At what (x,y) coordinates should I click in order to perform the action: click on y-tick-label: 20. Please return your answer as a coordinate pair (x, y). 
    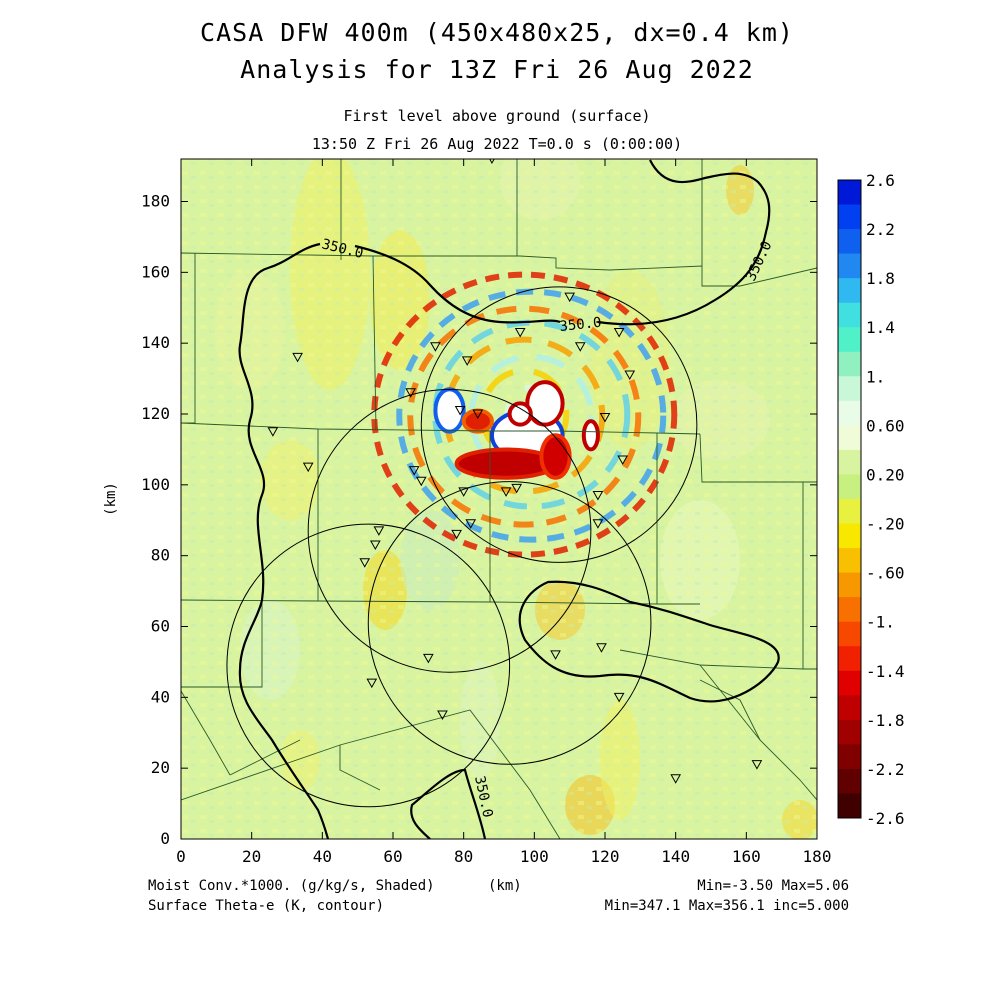
    Looking at the image, I should click on (160, 767).